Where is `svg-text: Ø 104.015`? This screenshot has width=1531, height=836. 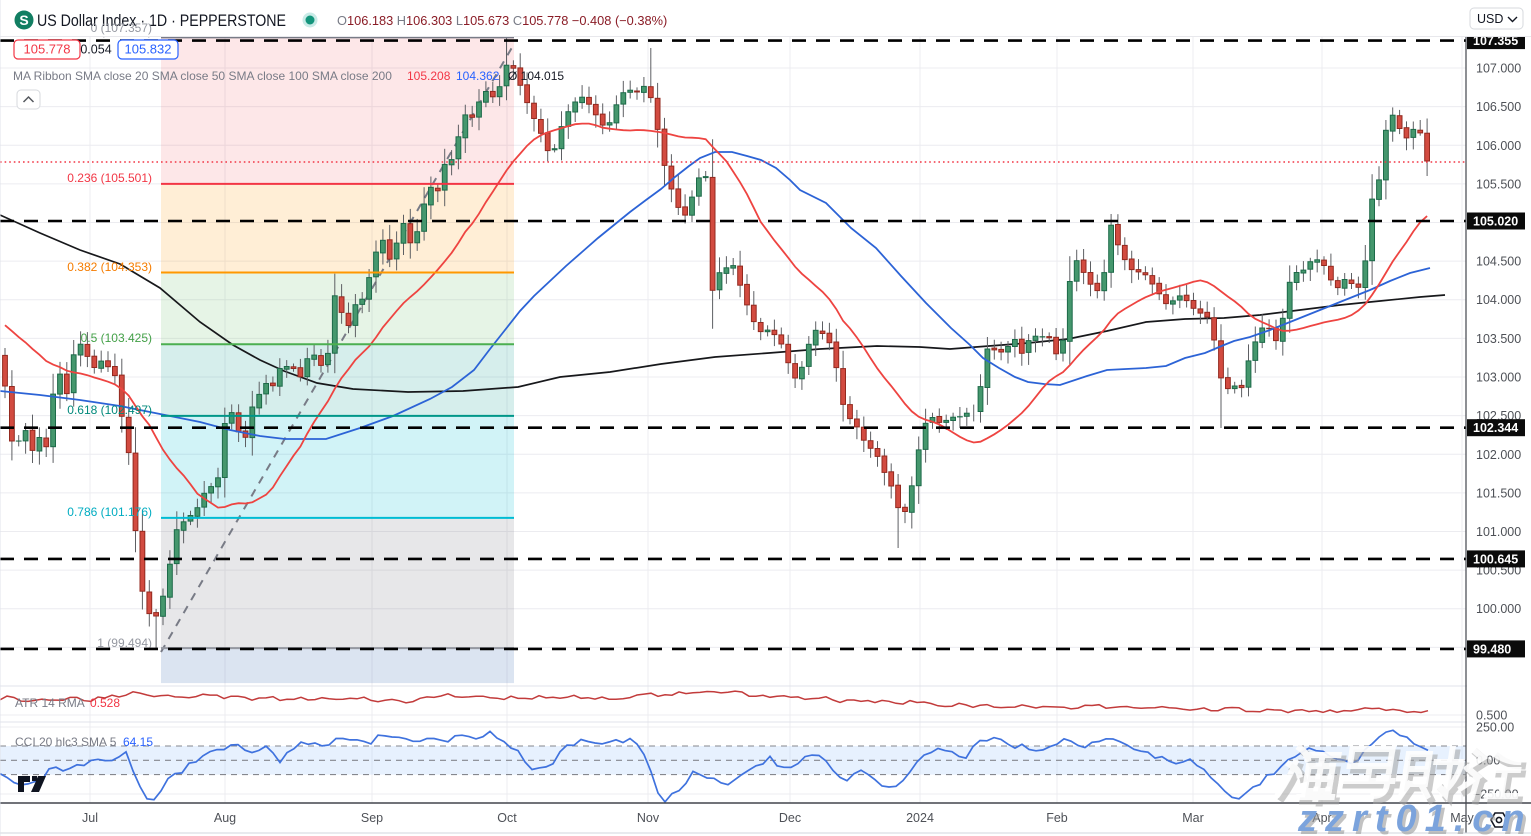 svg-text: Ø 104.015 is located at coordinates (536, 76).